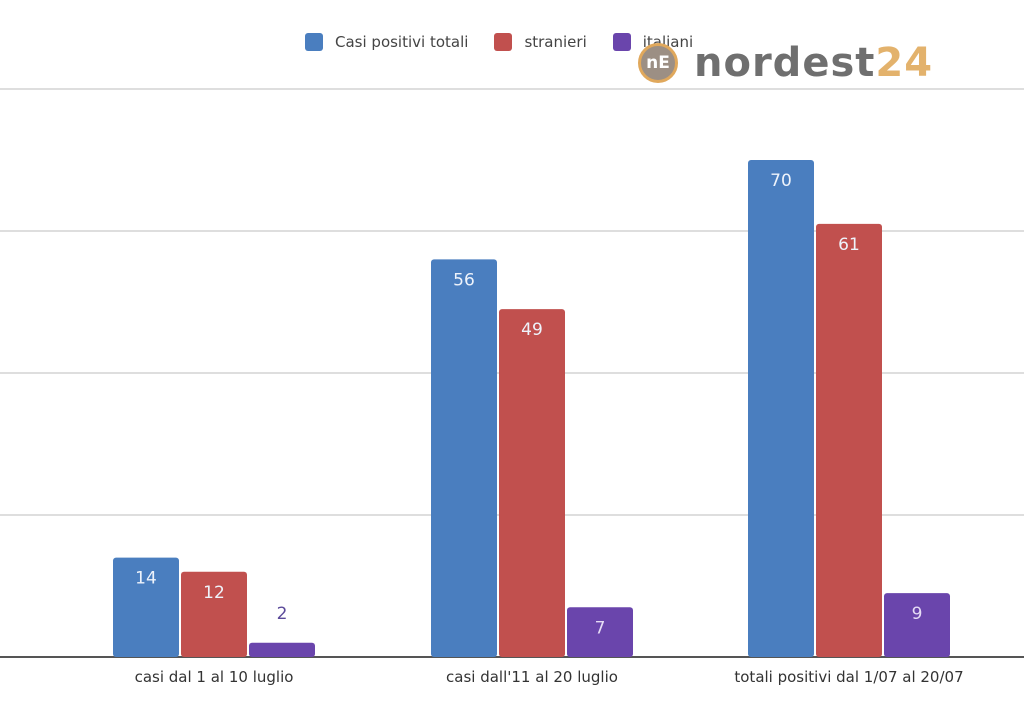 The height and width of the screenshot is (723, 1024). Describe the element at coordinates (600, 628) in the screenshot. I see `data-label: 7` at that location.